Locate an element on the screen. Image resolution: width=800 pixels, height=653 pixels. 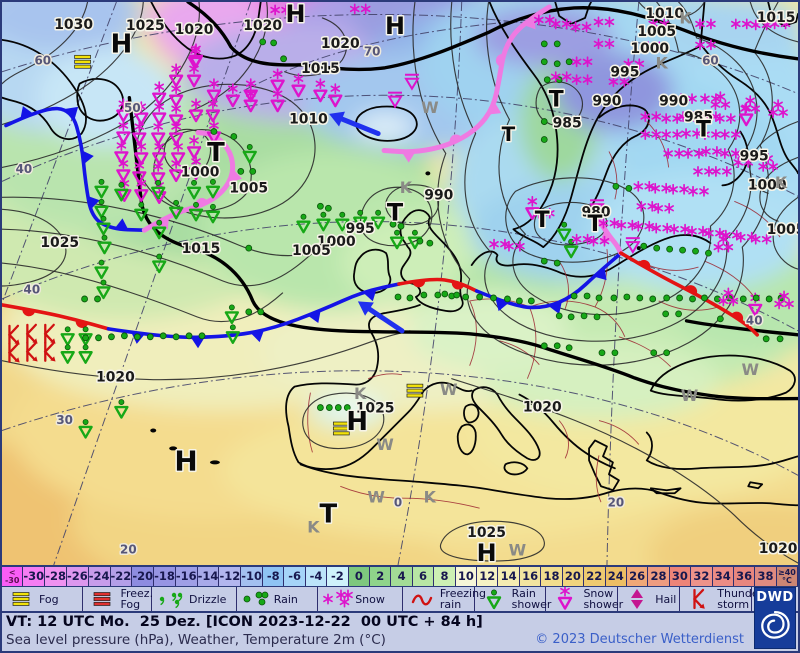
latlon-label: 40 is located at coordinates (24, 169).